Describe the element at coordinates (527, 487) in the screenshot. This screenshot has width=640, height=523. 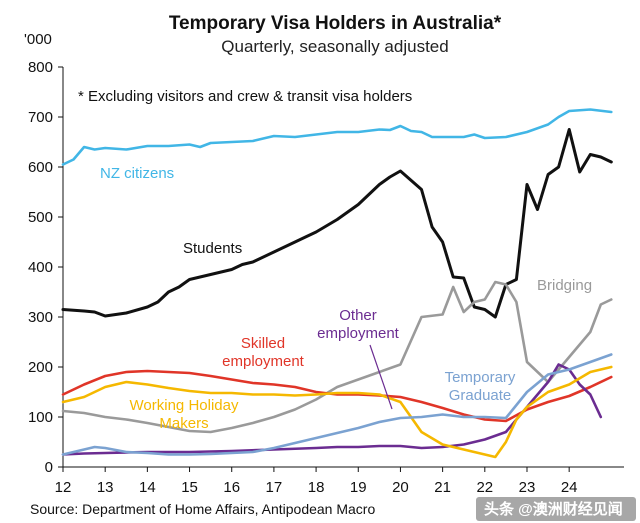
I see `x-tick-label: 23` at that location.